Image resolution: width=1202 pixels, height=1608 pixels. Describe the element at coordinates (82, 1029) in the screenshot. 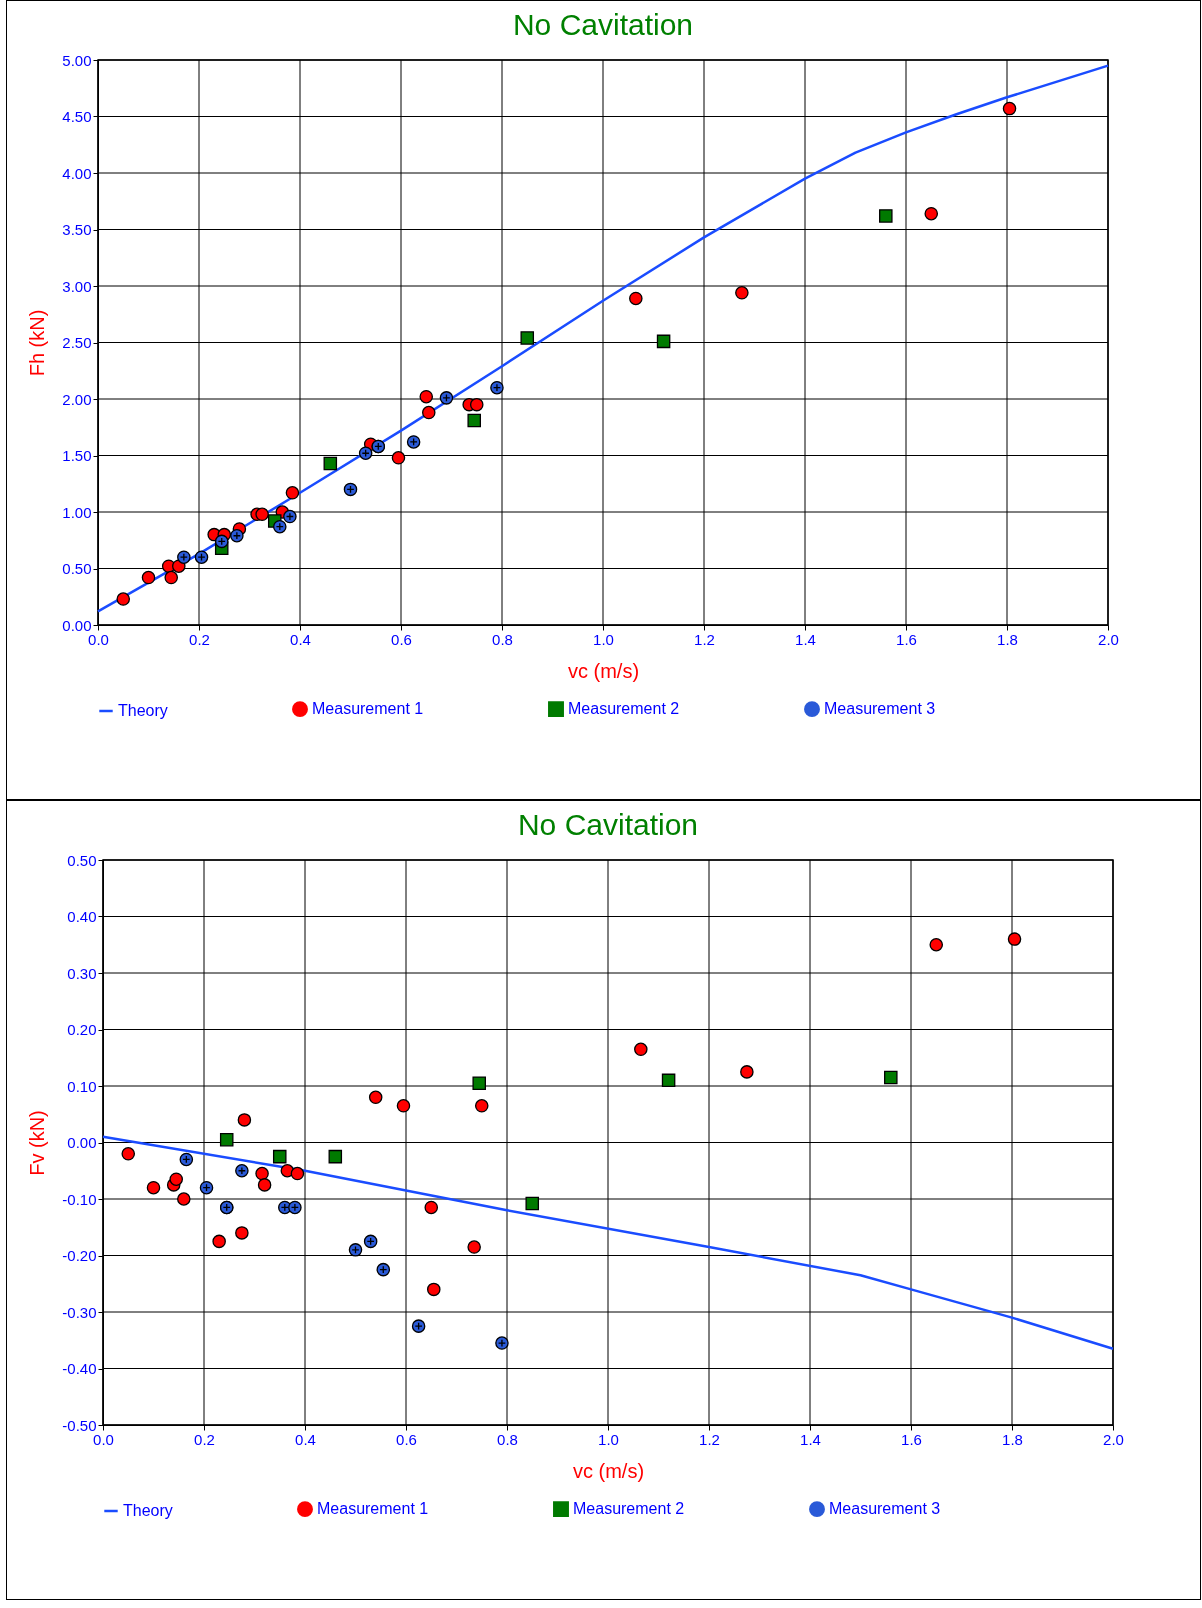

I see `y-tick-label: 0.20` at that location.